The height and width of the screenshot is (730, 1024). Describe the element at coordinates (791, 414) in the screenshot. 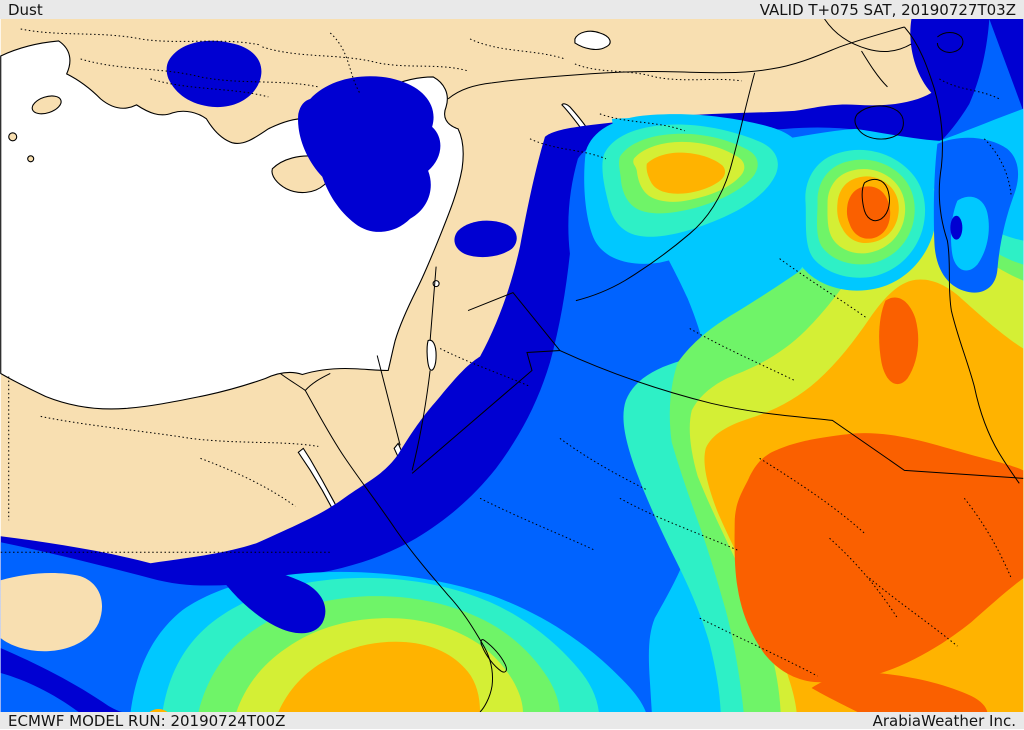

I see `iraq-saudi-border` at that location.